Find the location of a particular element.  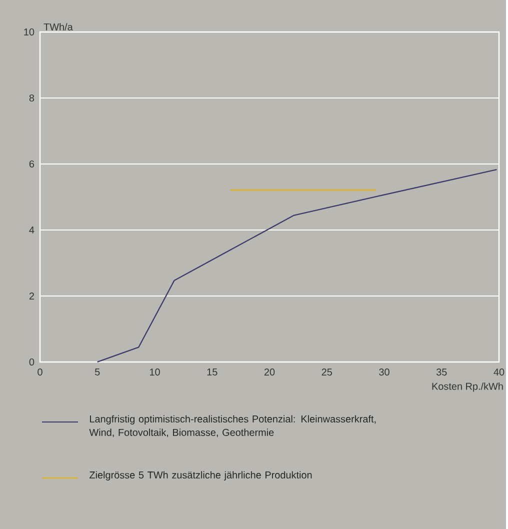

x-tick-label: 10 is located at coordinates (155, 372).